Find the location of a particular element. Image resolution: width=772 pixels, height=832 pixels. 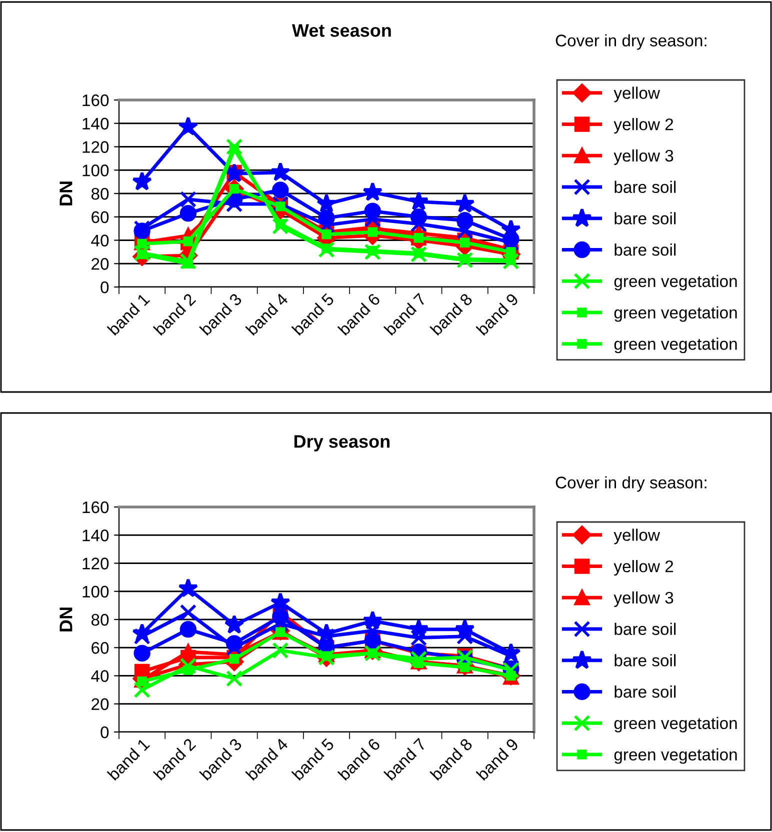

chart-title: Dry season is located at coordinates (342, 443).